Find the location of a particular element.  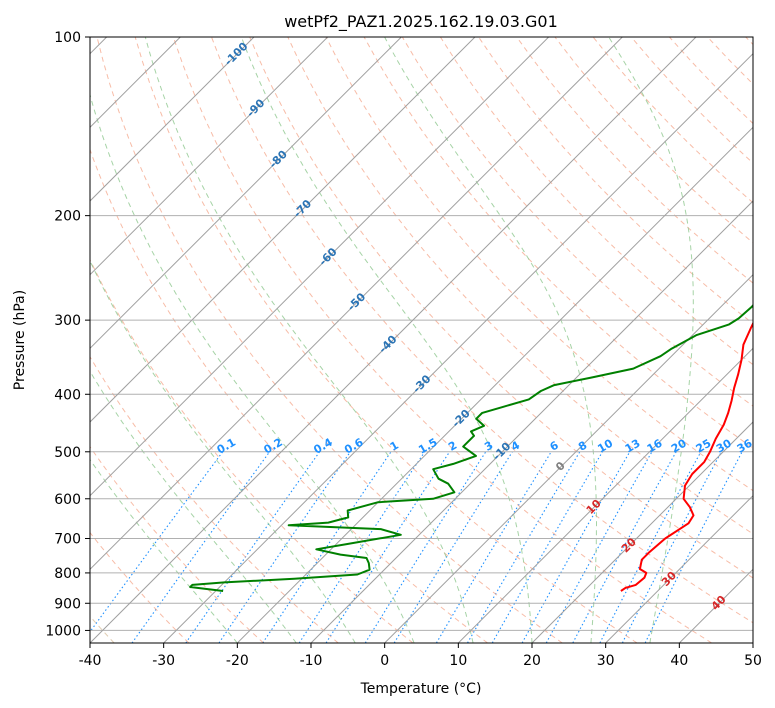

x-tick-label: -20 is located at coordinates (237, 661).